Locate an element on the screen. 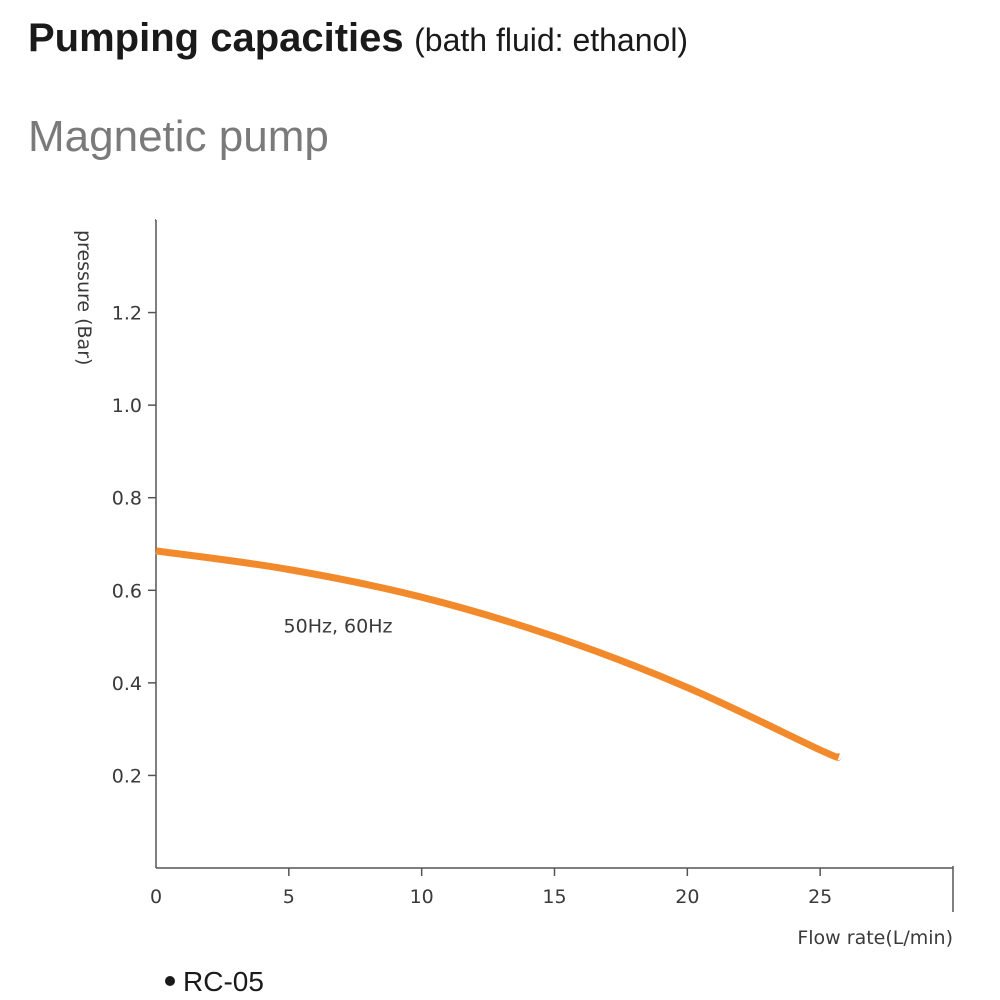 Image resolution: width=1000 pixels, height=1000 pixels. y-tick-label: 0.2 is located at coordinates (127, 776).